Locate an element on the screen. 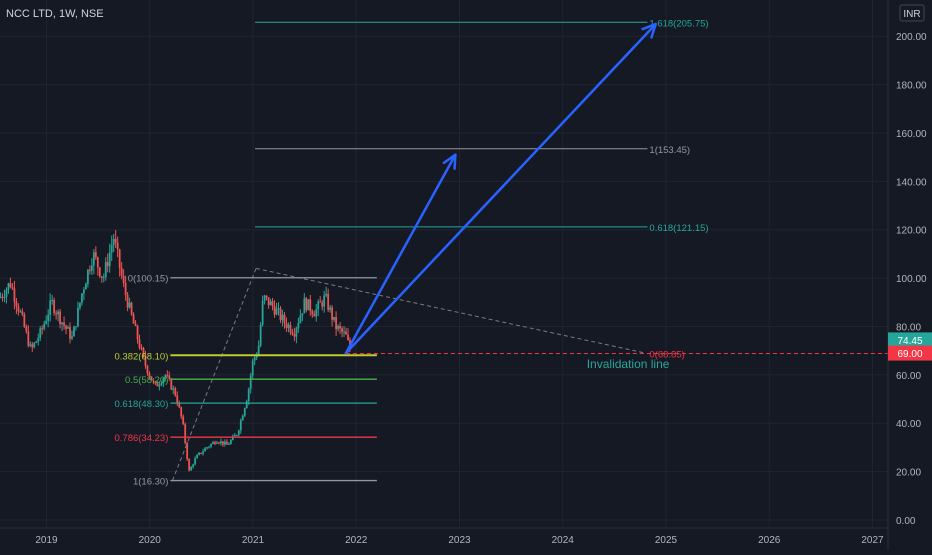 The image size is (932, 555). fib-extension-label: 1.618(205.75) is located at coordinates (678, 23).